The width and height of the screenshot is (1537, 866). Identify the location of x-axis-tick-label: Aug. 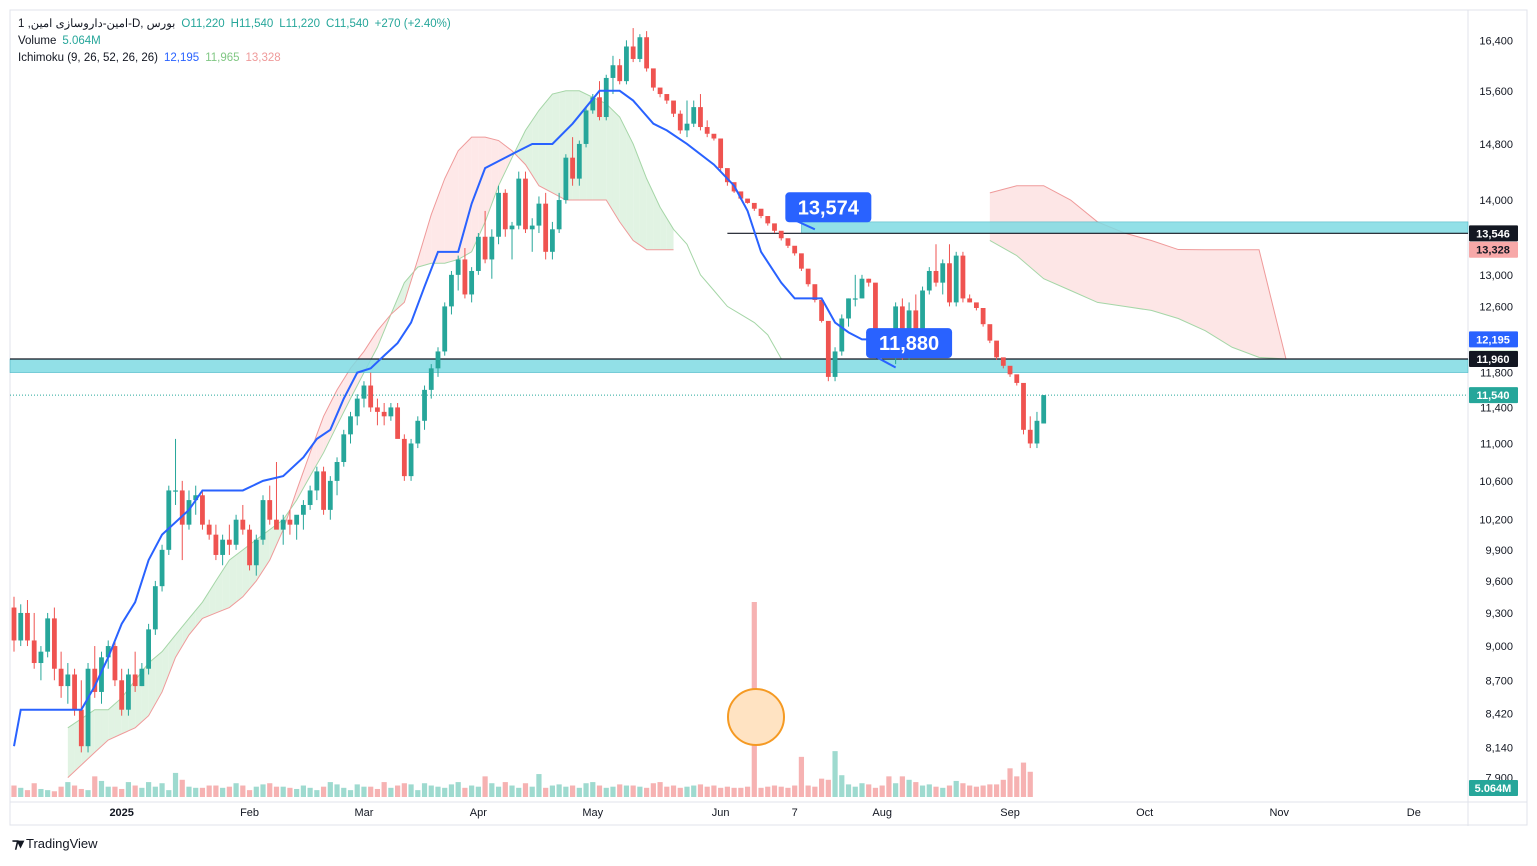
(882, 813).